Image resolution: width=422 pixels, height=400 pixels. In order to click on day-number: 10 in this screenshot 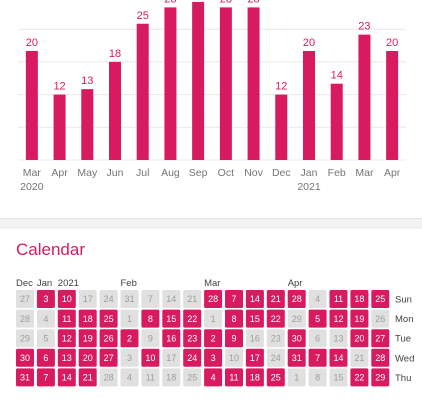, I will do `click(67, 299)`.